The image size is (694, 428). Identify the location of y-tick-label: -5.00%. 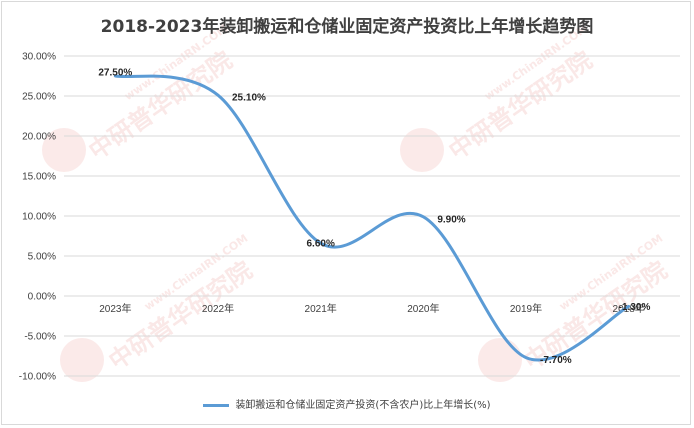
(40, 337).